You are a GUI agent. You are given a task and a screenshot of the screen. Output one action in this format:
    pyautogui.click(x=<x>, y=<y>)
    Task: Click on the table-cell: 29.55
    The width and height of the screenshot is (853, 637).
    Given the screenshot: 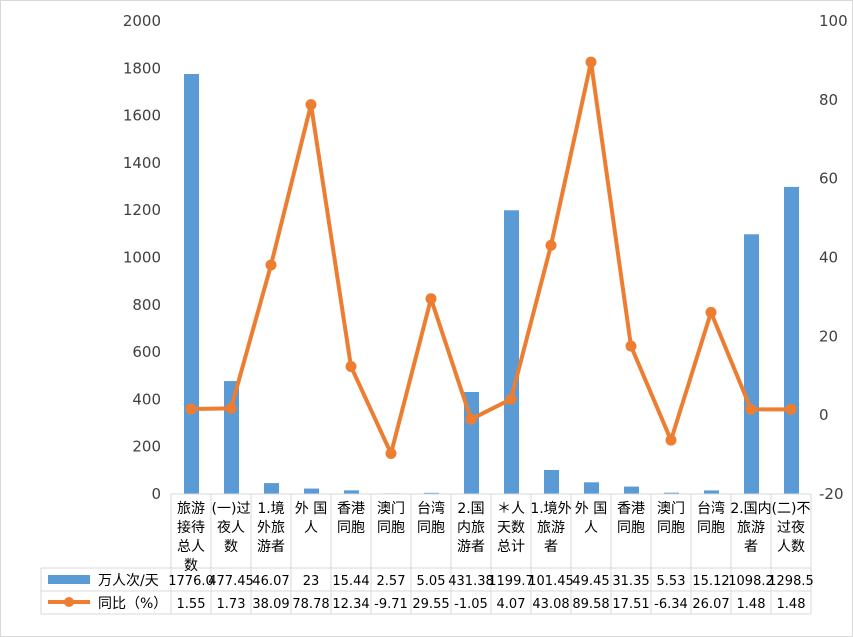 What is the action you would take?
    pyautogui.click(x=430, y=604)
    